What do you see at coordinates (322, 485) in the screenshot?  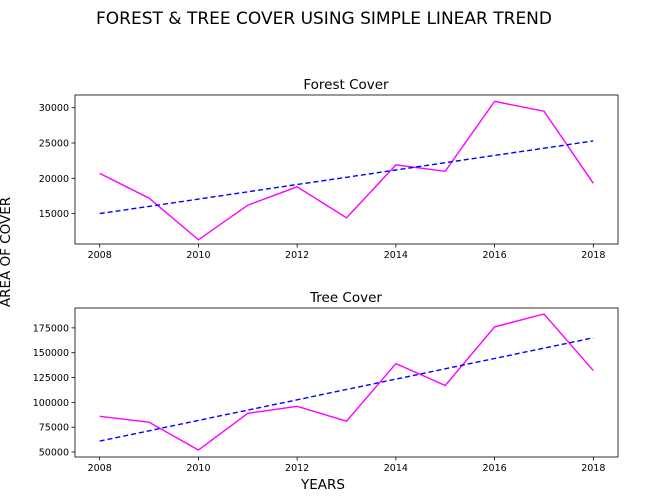 I see `x-axis-label: YEARS` at bounding box center [322, 485].